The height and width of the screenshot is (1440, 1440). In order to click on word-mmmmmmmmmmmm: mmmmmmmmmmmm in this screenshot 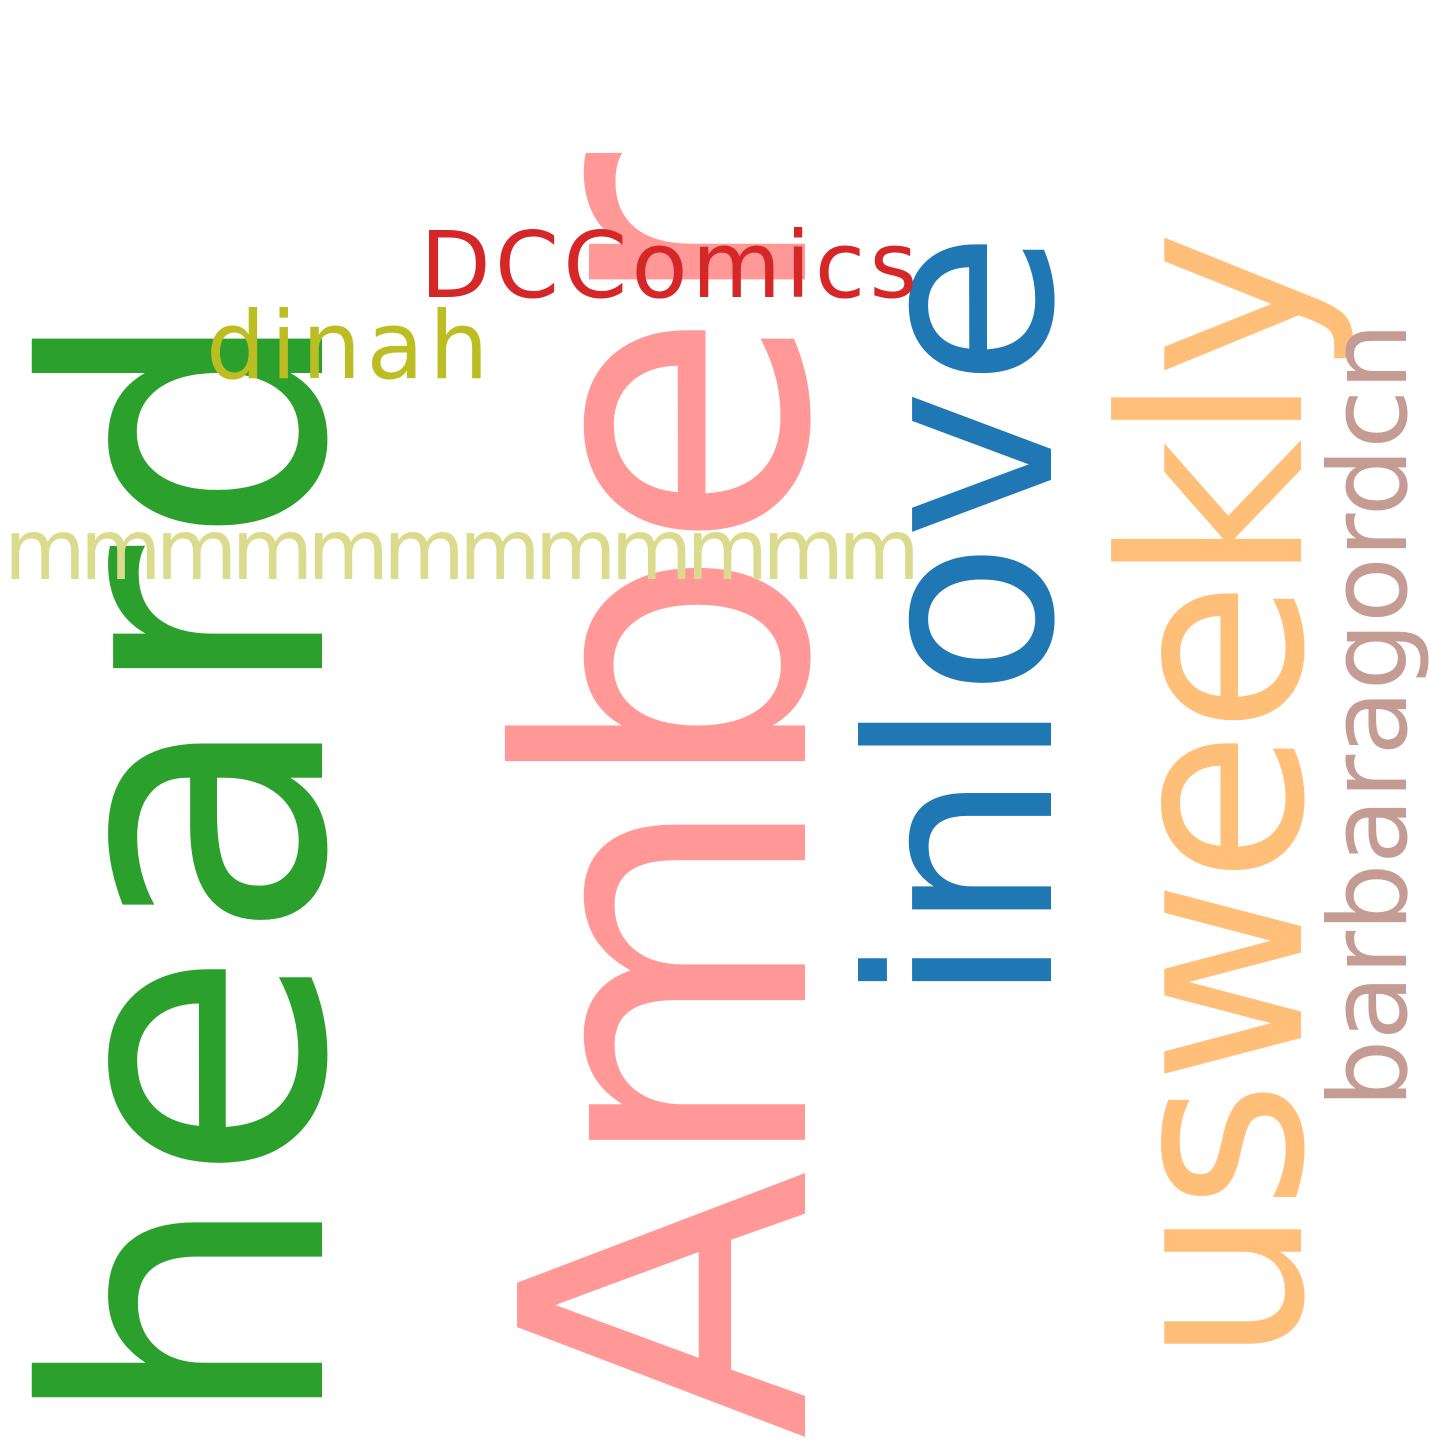, I will do `click(462, 550)`.